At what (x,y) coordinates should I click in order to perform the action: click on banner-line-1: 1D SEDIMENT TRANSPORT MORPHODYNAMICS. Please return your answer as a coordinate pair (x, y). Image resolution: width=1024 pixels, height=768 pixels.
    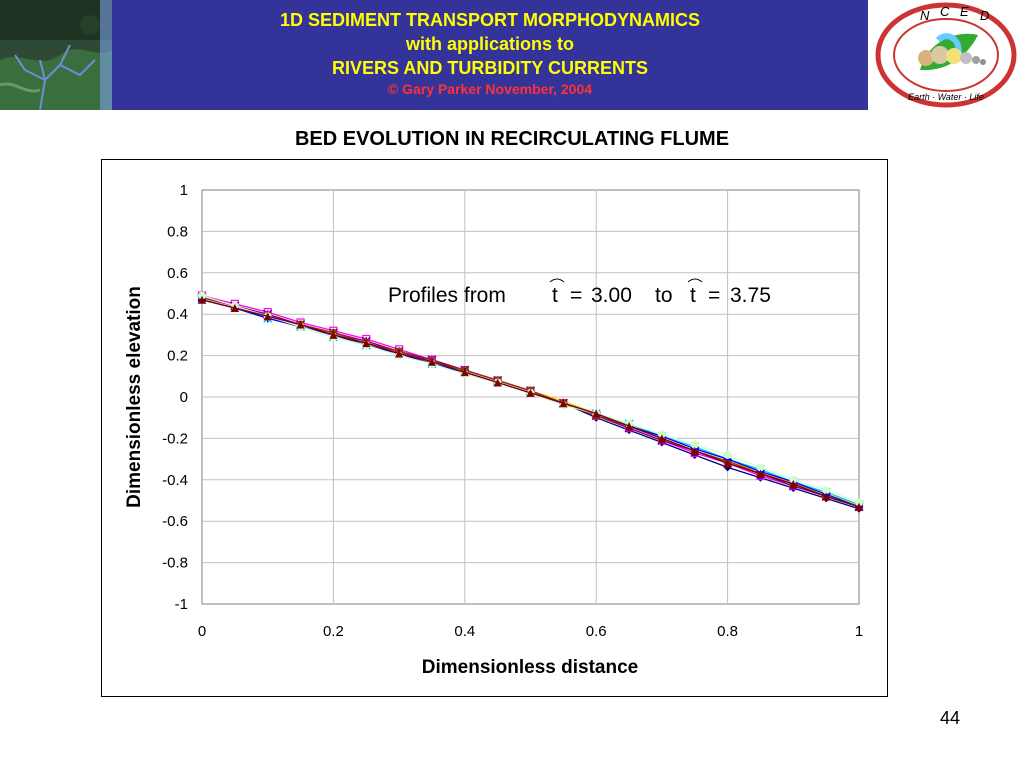
    Looking at the image, I should click on (490, 20).